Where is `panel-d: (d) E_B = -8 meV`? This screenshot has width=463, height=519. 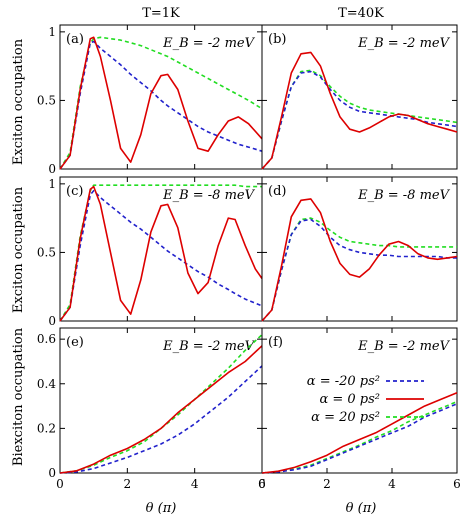
panel-d: (d) E_B = -8 meV is located at coordinates (359, 249).